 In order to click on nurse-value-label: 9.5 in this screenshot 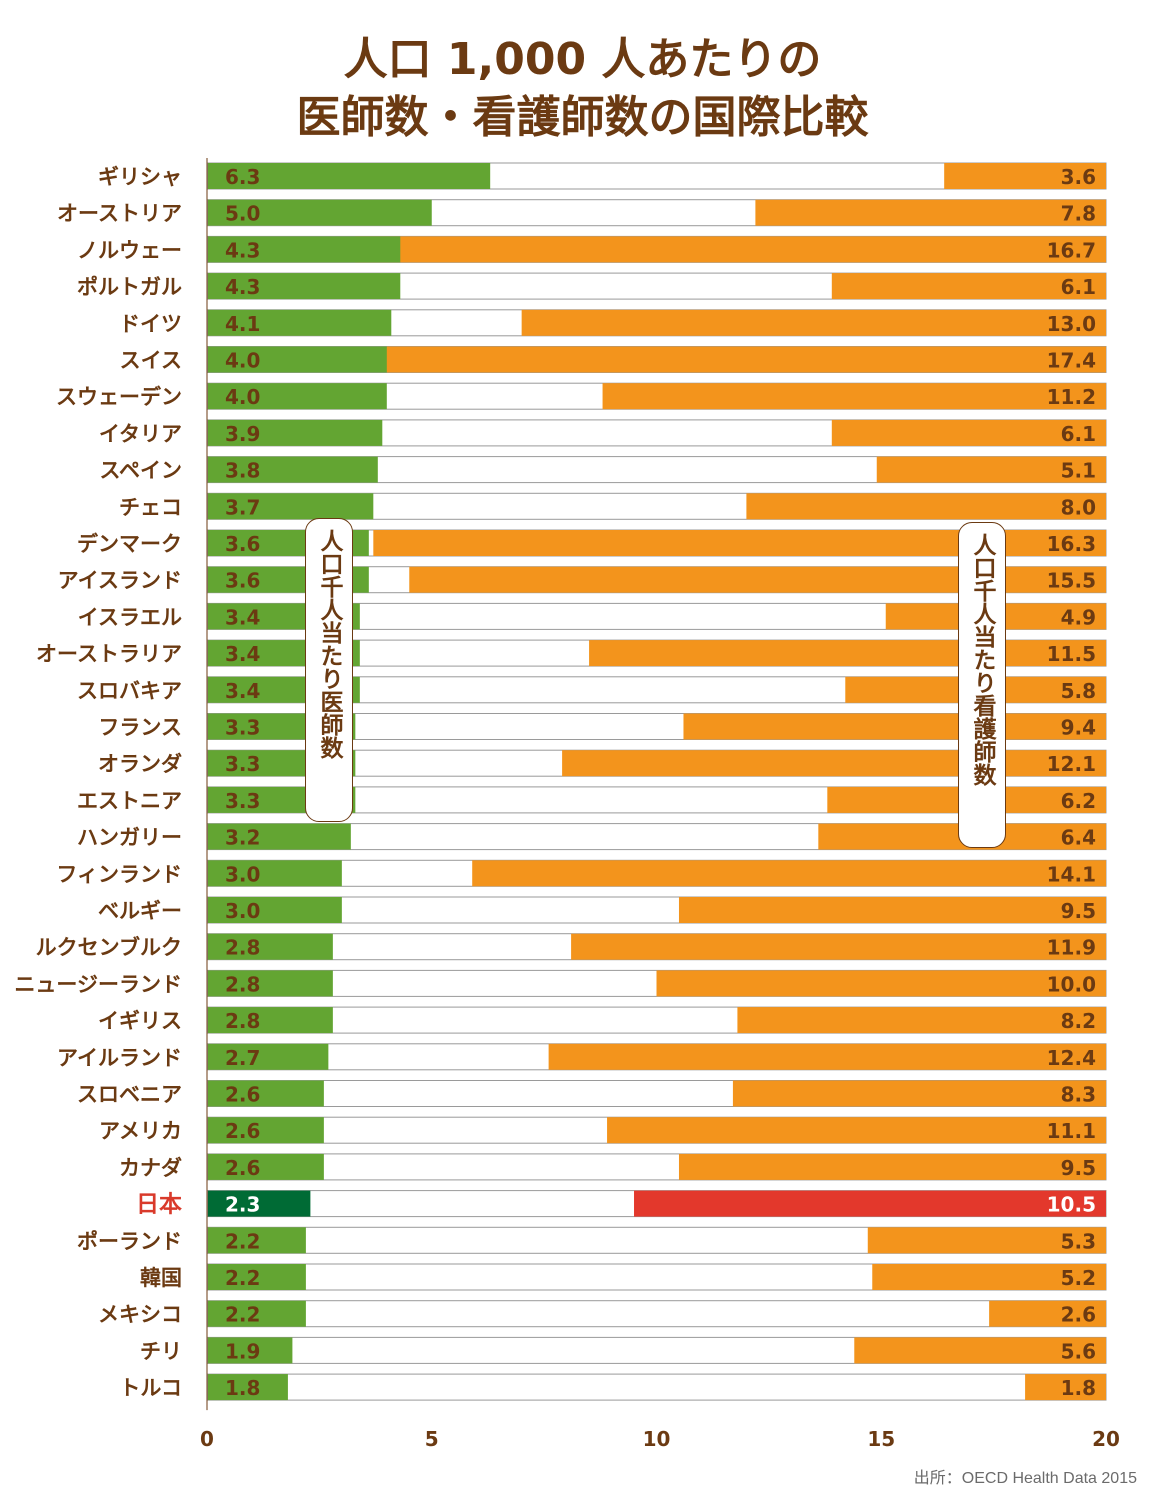, I will do `click(1078, 911)`.